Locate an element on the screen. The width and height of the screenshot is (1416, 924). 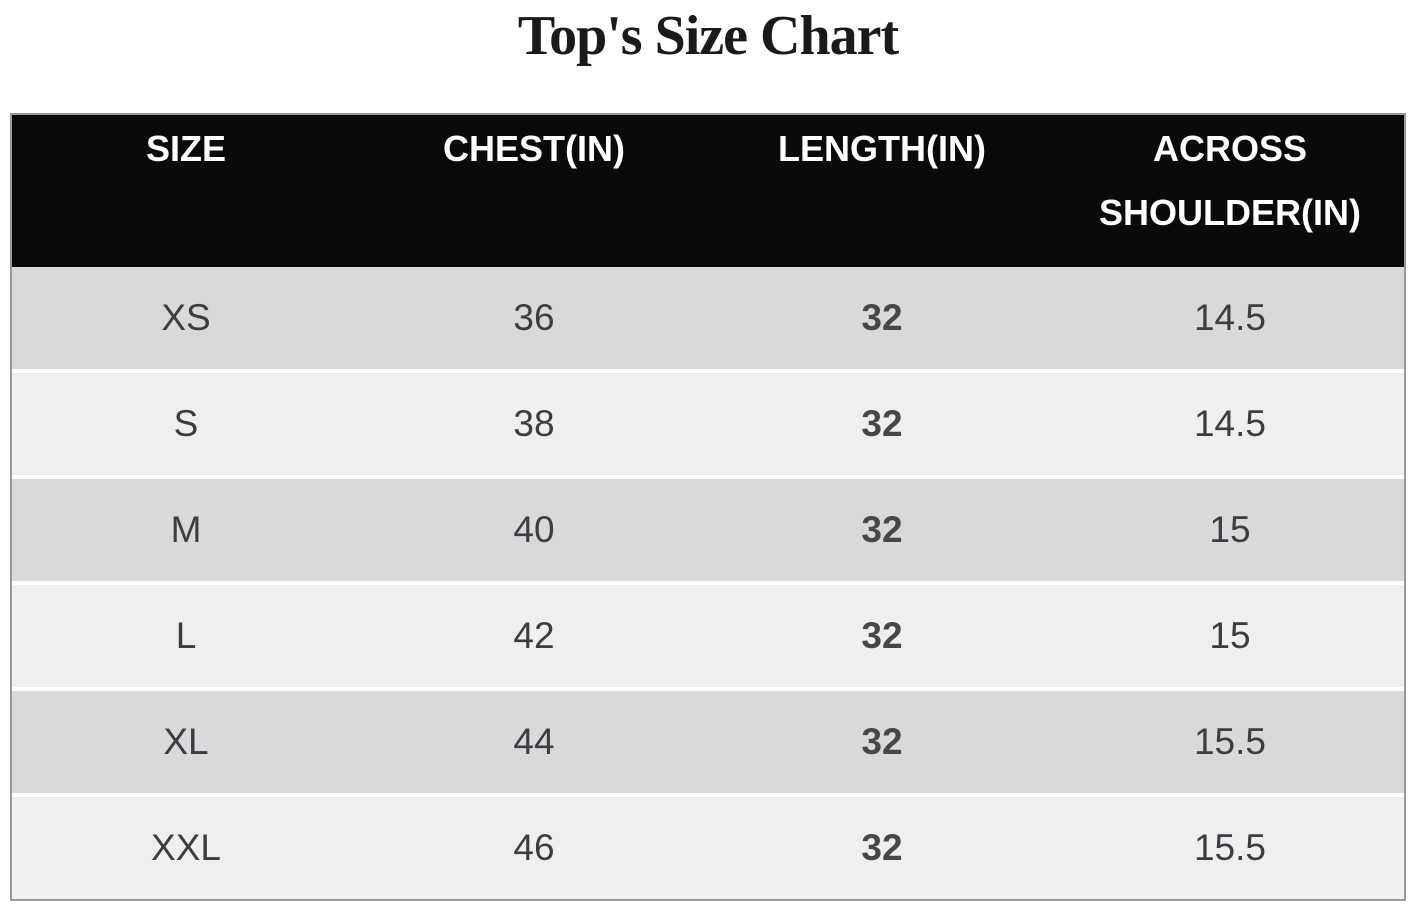
table-row-l: L 42 32 15 is located at coordinates (708, 638).